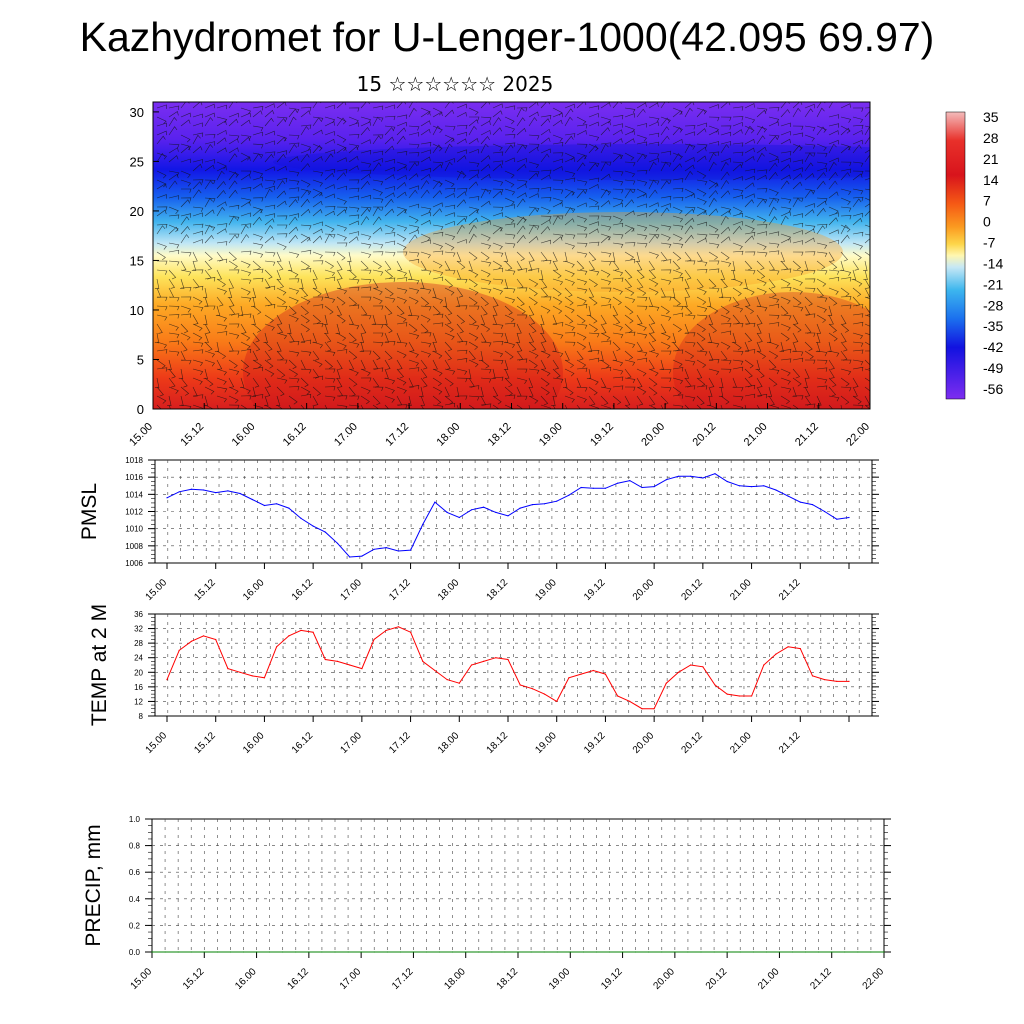 This screenshot has width=1024, height=1024. I want to click on xtick-label: 20.12, so click(717, 979).